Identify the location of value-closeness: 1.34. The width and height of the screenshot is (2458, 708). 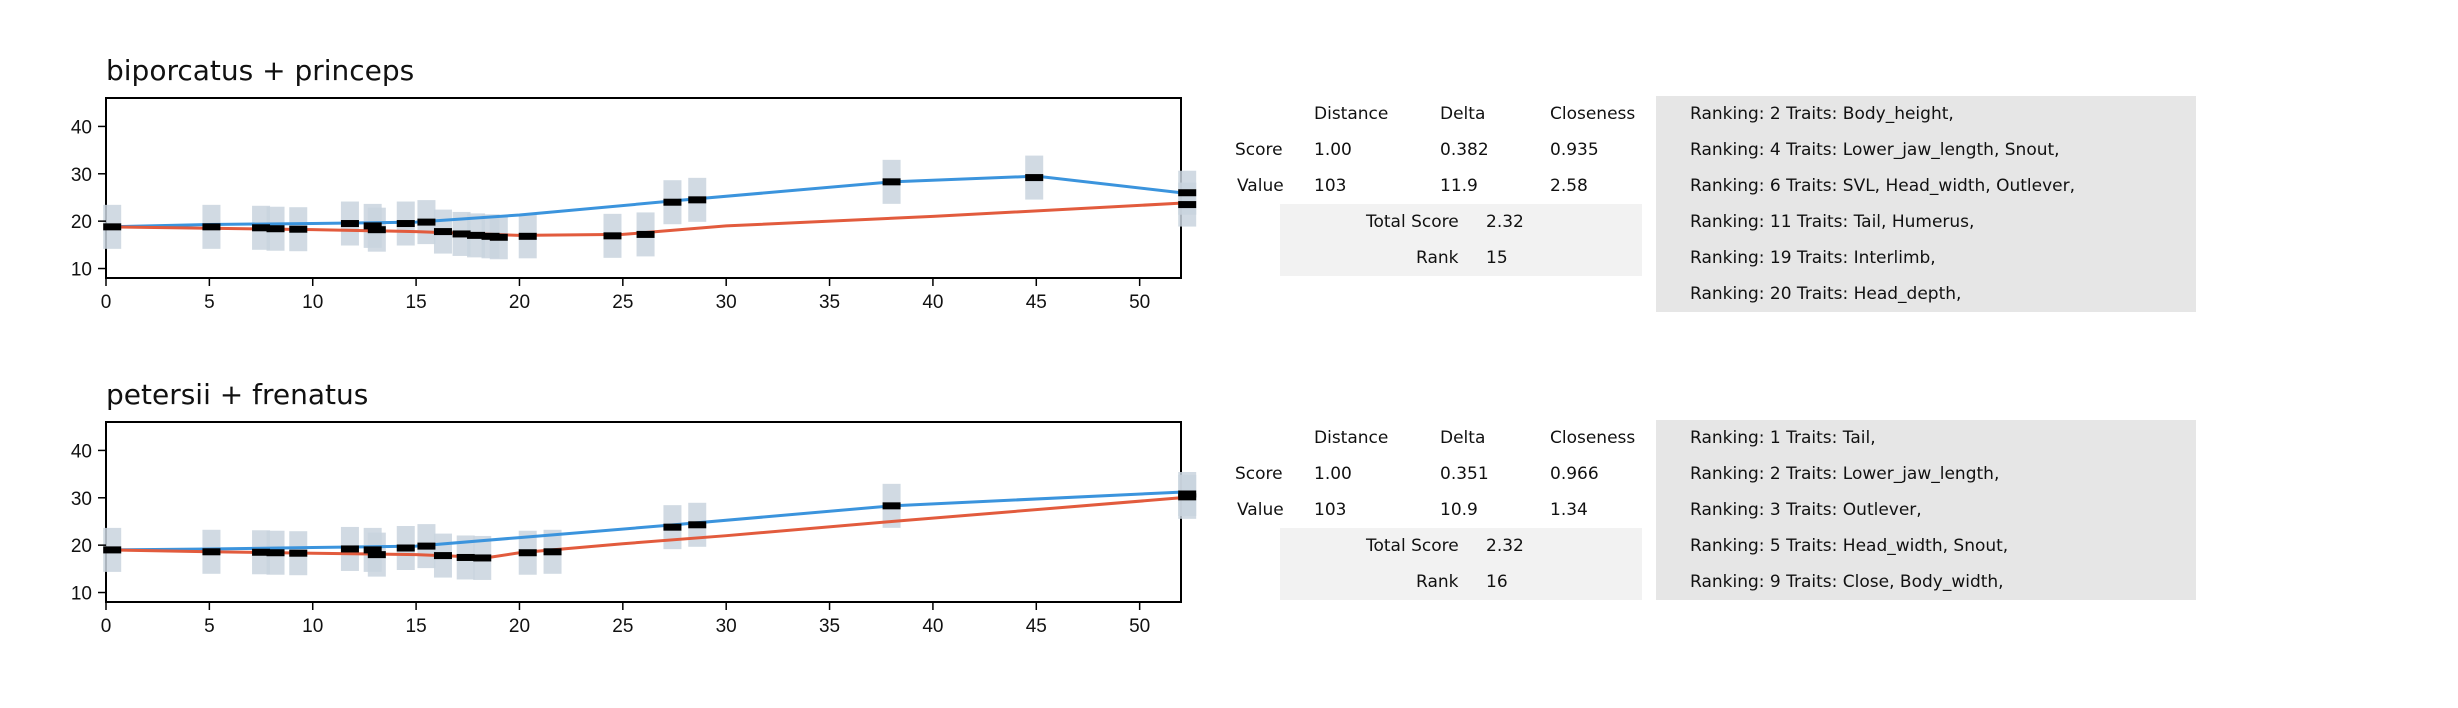
(1569, 510).